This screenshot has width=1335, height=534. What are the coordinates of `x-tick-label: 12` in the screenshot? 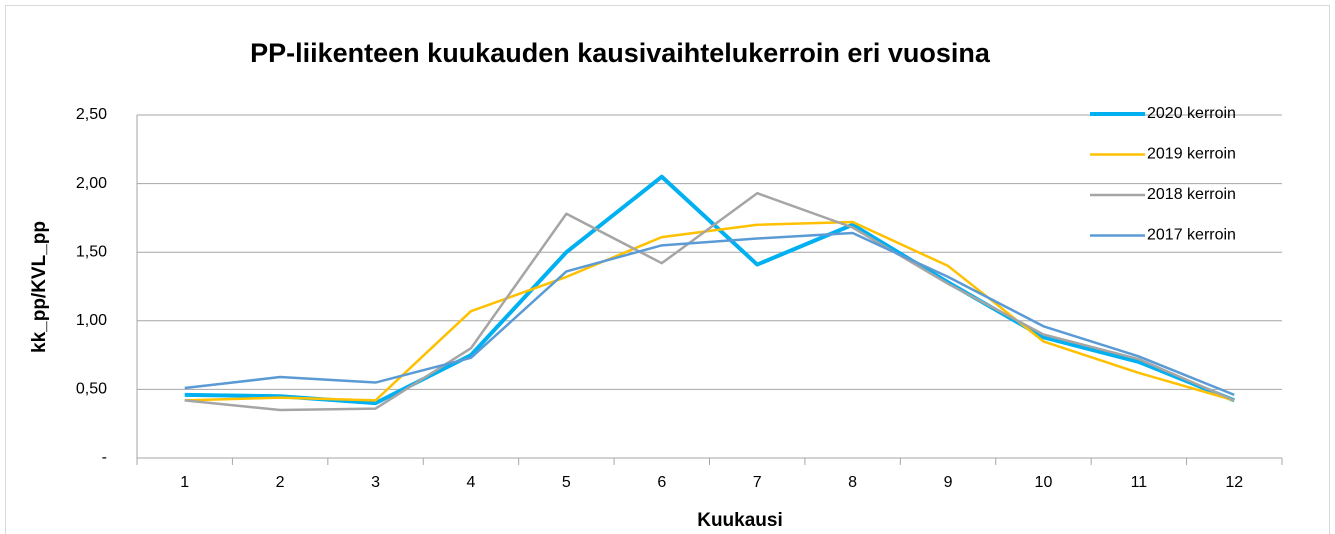 It's located at (1234, 482).